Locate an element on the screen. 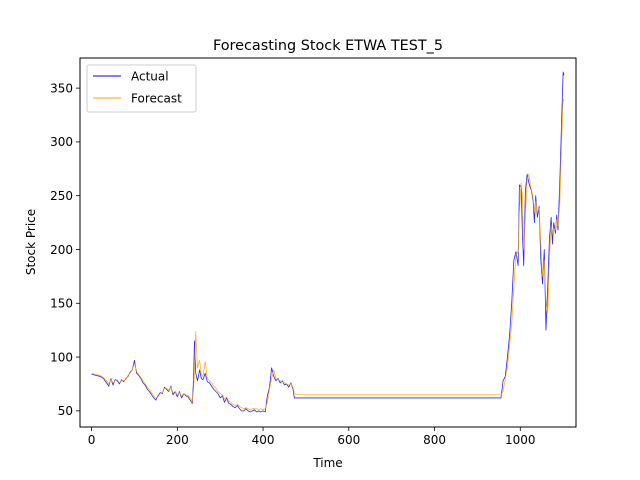 The width and height of the screenshot is (640, 480). legend: Actual Forecast is located at coordinates (141, 88).